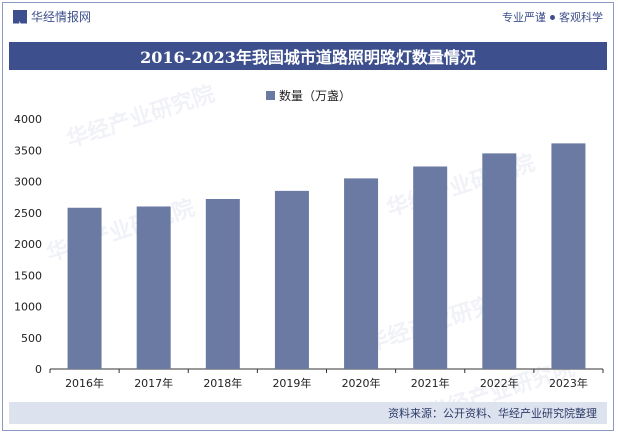 This screenshot has width=618, height=435. I want to click on y-tick-label: 3500, so click(28, 150).